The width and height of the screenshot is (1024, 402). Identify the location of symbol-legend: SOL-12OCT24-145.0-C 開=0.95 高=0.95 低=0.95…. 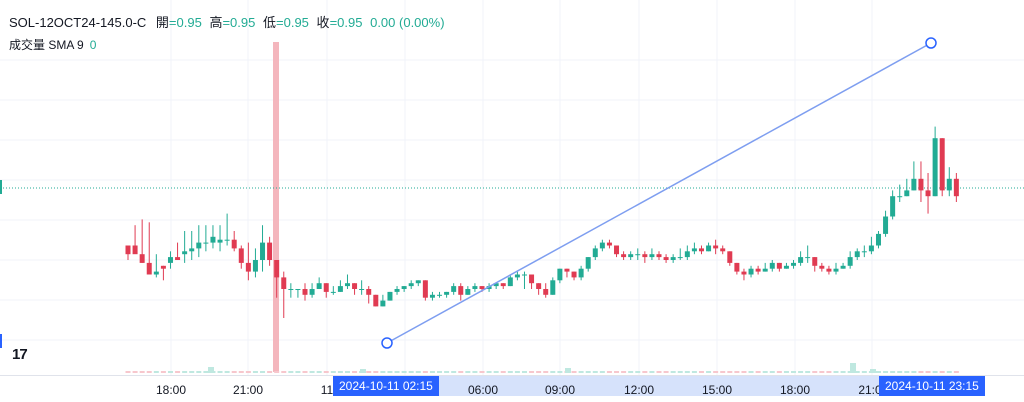
(229, 21).